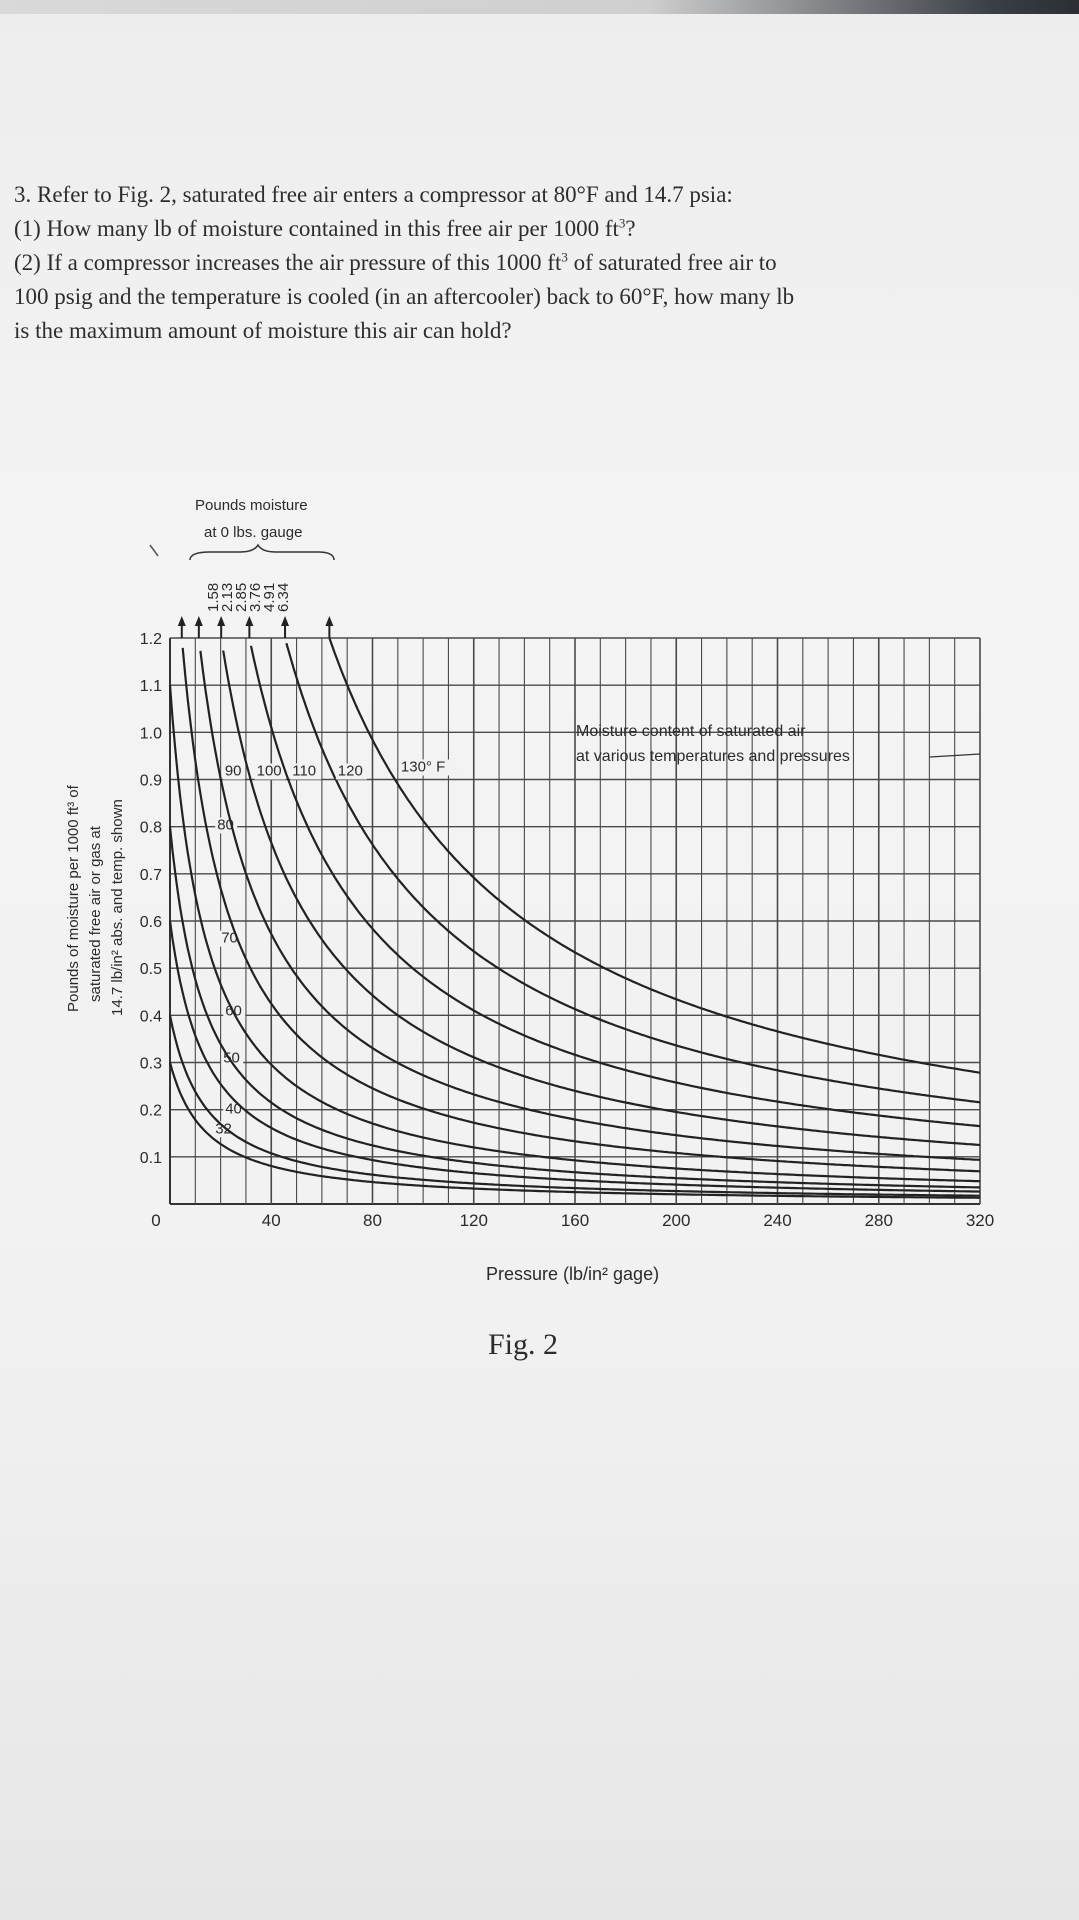 The height and width of the screenshot is (1920, 1079). I want to click on y-tick-label: 0.8, so click(151, 828).